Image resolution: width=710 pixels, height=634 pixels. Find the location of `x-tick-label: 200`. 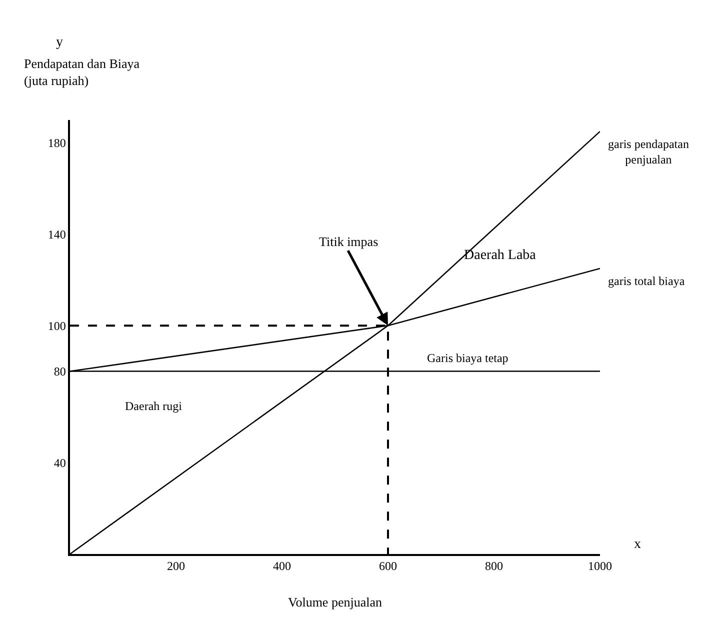

x-tick-label: 200 is located at coordinates (176, 566).